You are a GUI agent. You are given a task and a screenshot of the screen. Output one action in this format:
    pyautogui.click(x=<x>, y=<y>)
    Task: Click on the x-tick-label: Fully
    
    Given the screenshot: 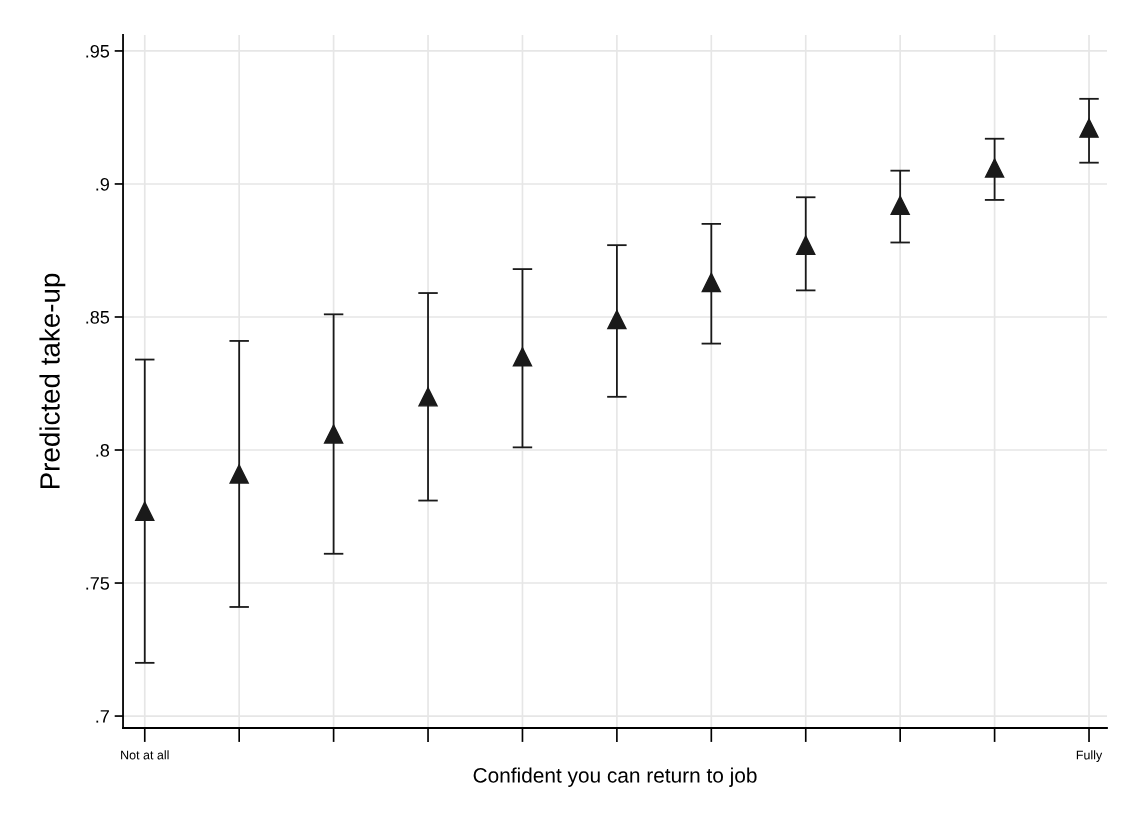 What is the action you would take?
    pyautogui.click(x=1089, y=756)
    